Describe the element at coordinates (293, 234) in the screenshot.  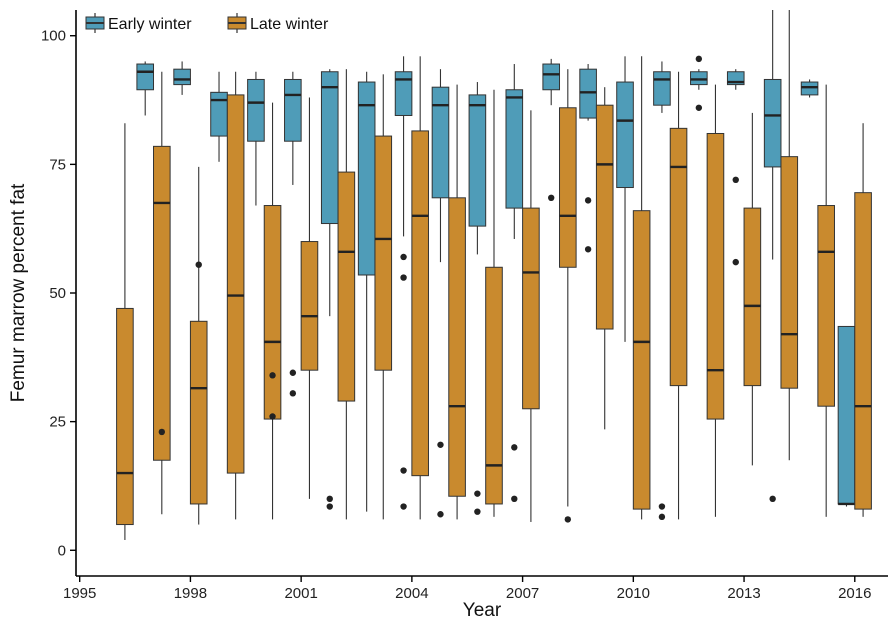
I see `box-early-winter-2001` at that location.